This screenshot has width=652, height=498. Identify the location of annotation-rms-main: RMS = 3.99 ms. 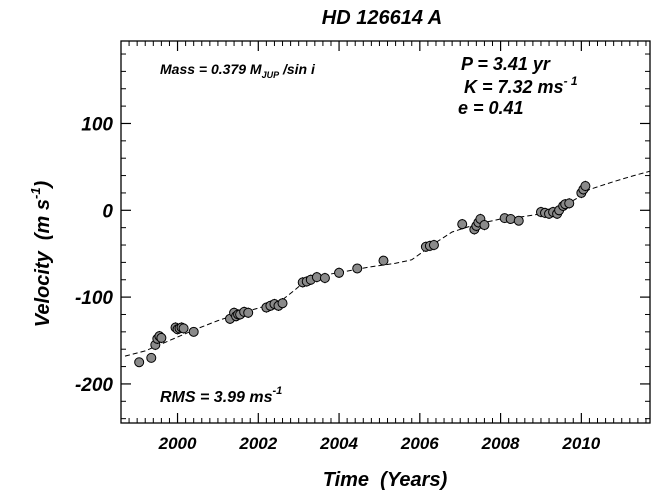
(216, 397).